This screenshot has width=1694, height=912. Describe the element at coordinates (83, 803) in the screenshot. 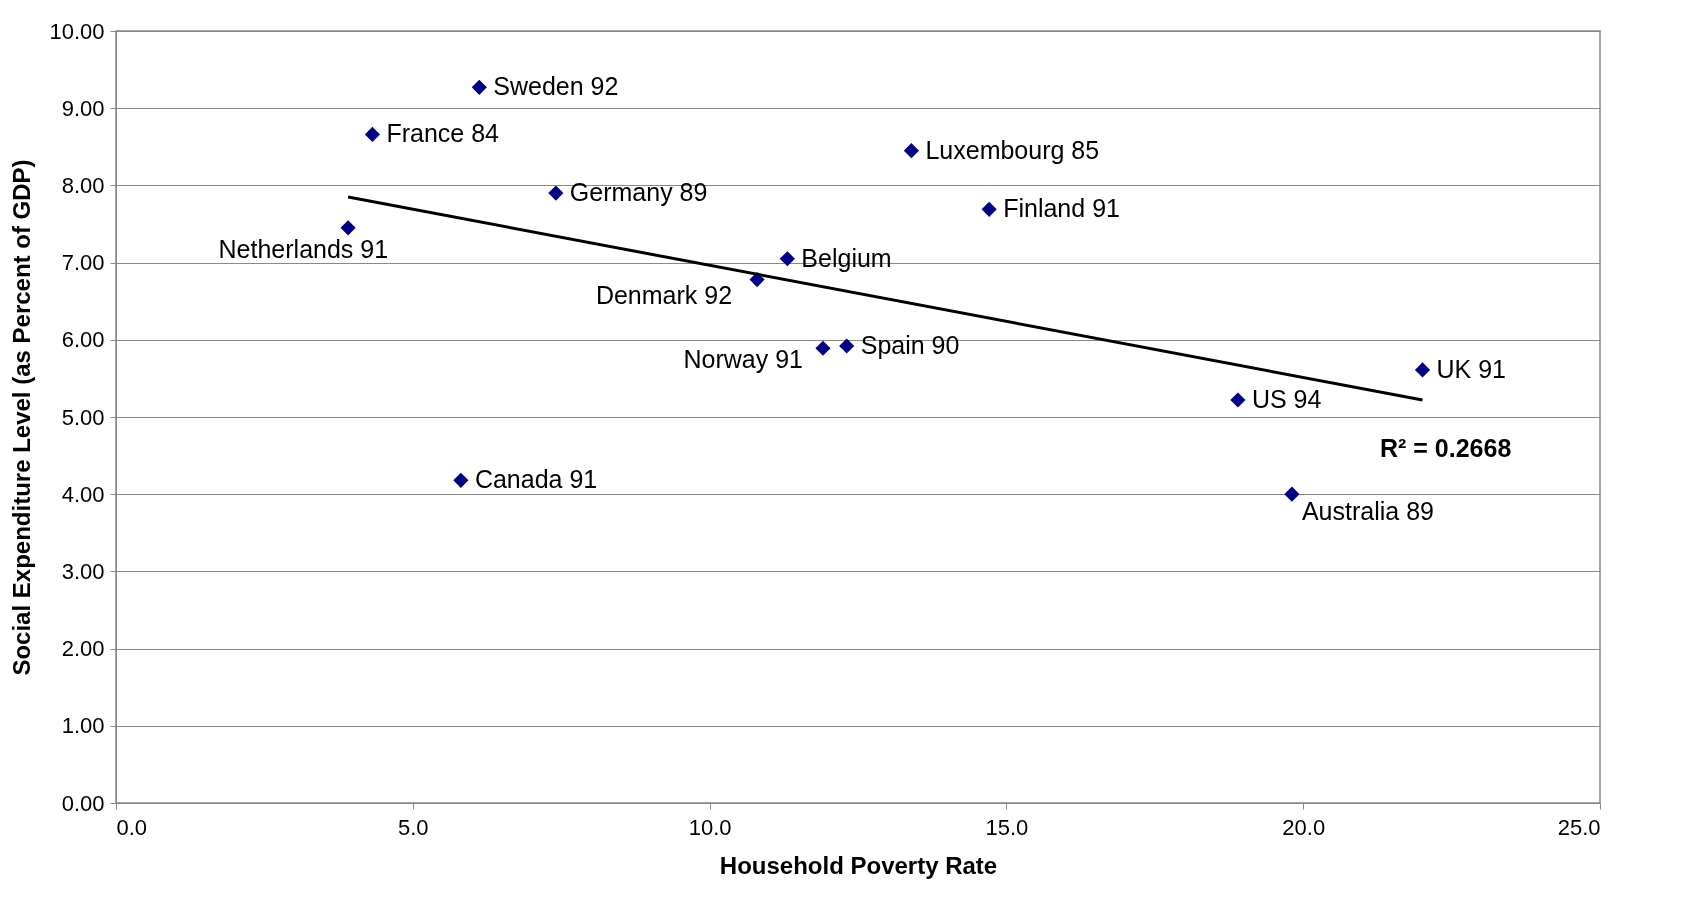

I see `y-tick-label: 0.00` at that location.